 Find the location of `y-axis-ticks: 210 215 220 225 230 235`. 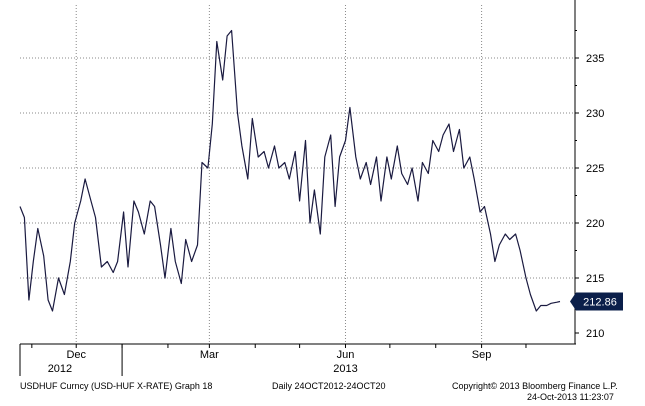

y-axis-ticks: 210 215 220 225 230 235 is located at coordinates (589, 185).